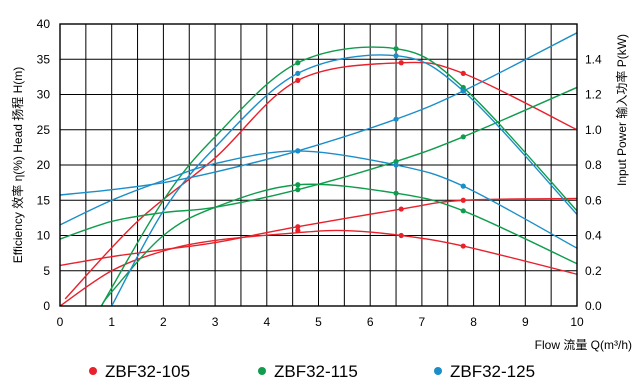  Describe the element at coordinates (44, 59) in the screenshot. I see `y-left-tick-label: 35` at that location.